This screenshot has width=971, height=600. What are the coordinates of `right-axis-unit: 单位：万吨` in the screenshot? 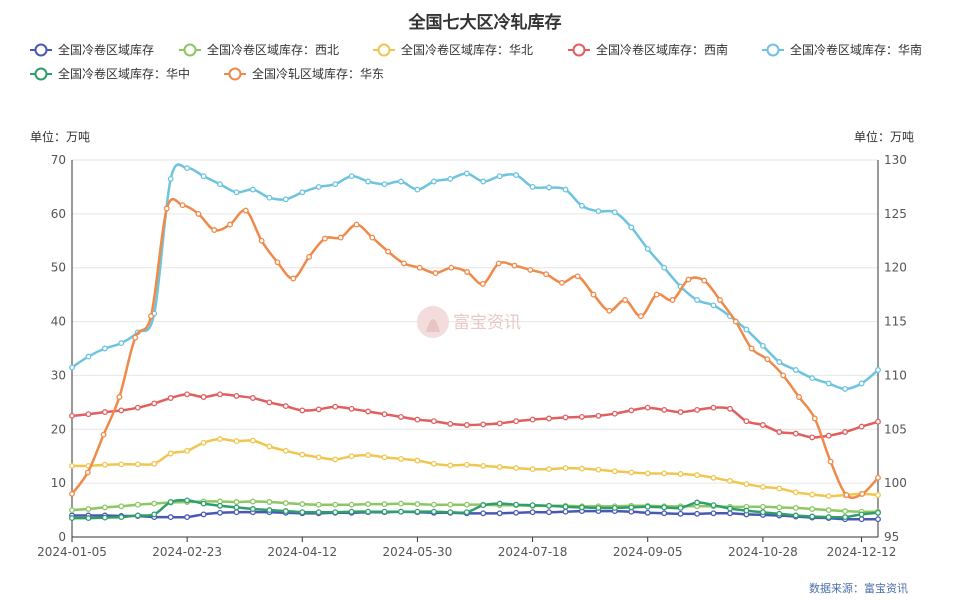 It's located at (884, 136).